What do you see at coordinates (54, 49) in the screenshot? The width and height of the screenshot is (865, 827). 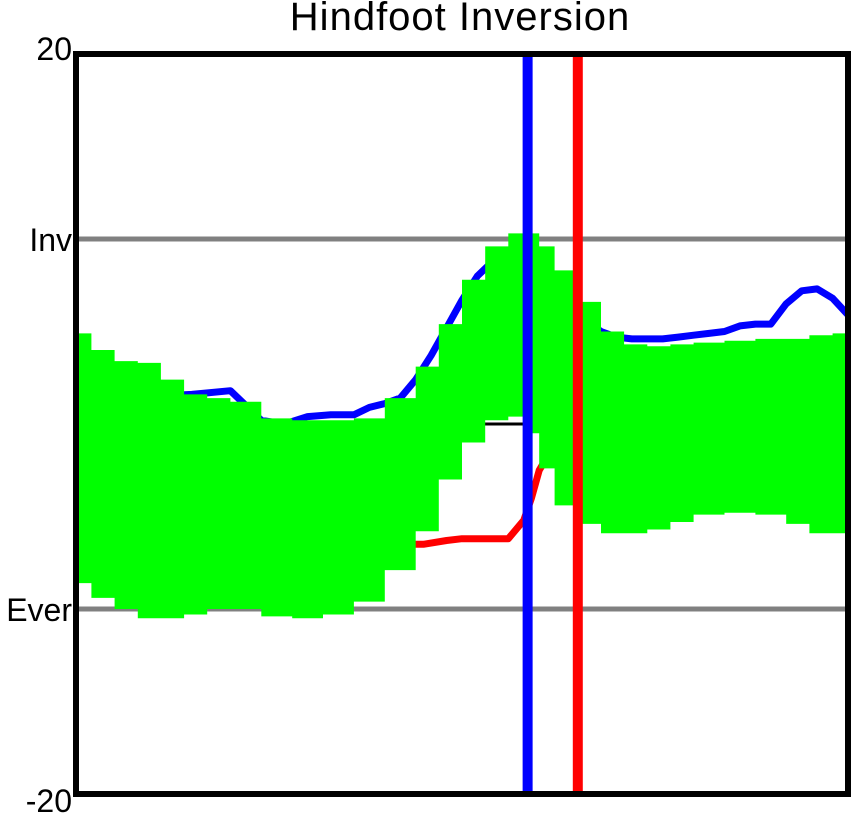 I see `y-tick-label-1: 20` at bounding box center [54, 49].